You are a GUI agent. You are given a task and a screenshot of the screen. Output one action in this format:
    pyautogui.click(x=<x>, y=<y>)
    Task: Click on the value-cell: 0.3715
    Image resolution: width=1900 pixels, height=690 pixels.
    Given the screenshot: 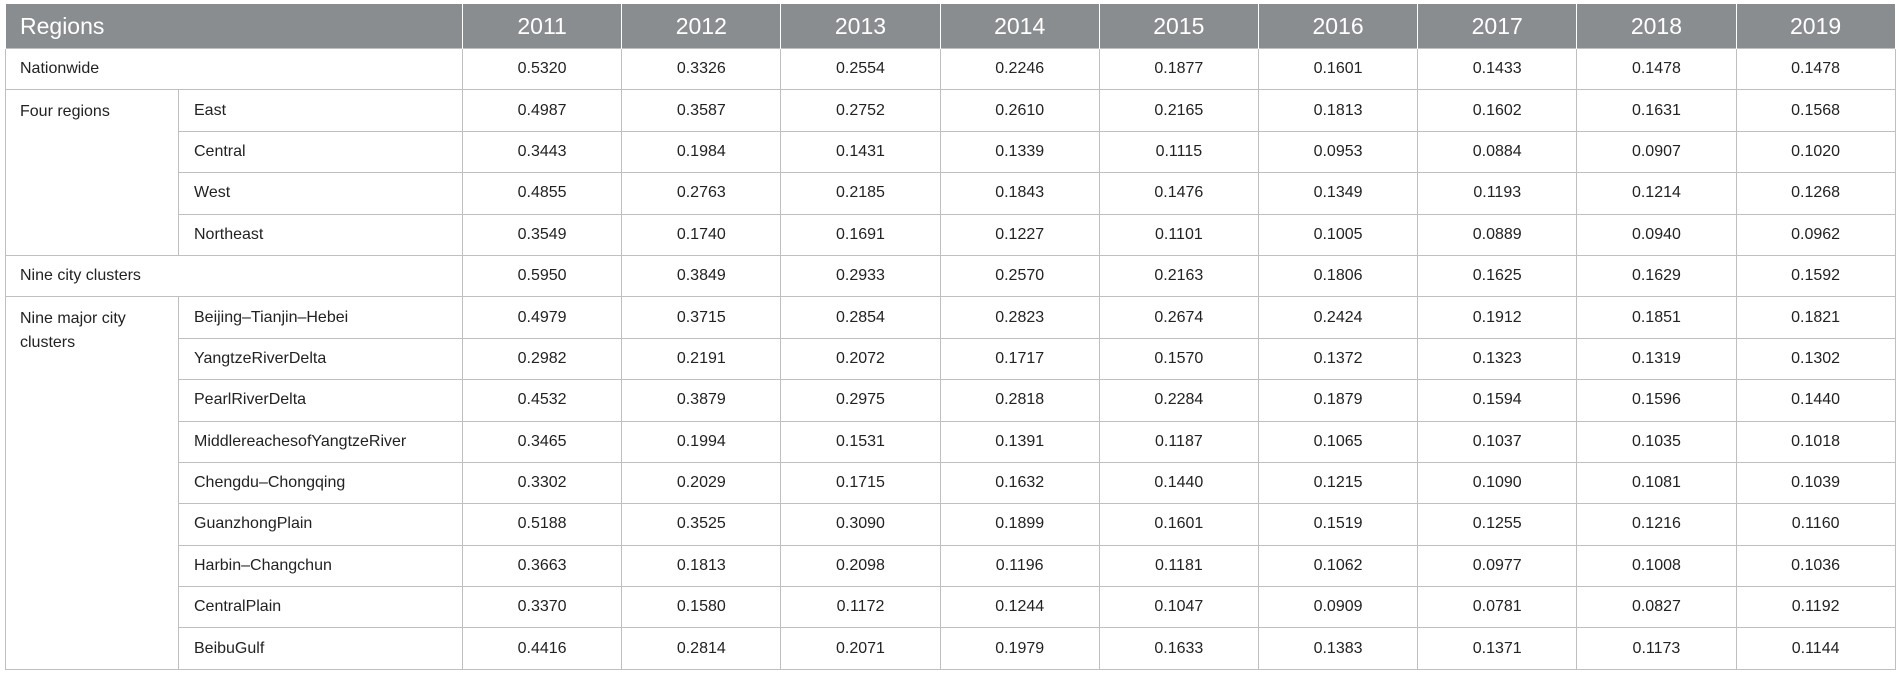 What is the action you would take?
    pyautogui.click(x=701, y=317)
    